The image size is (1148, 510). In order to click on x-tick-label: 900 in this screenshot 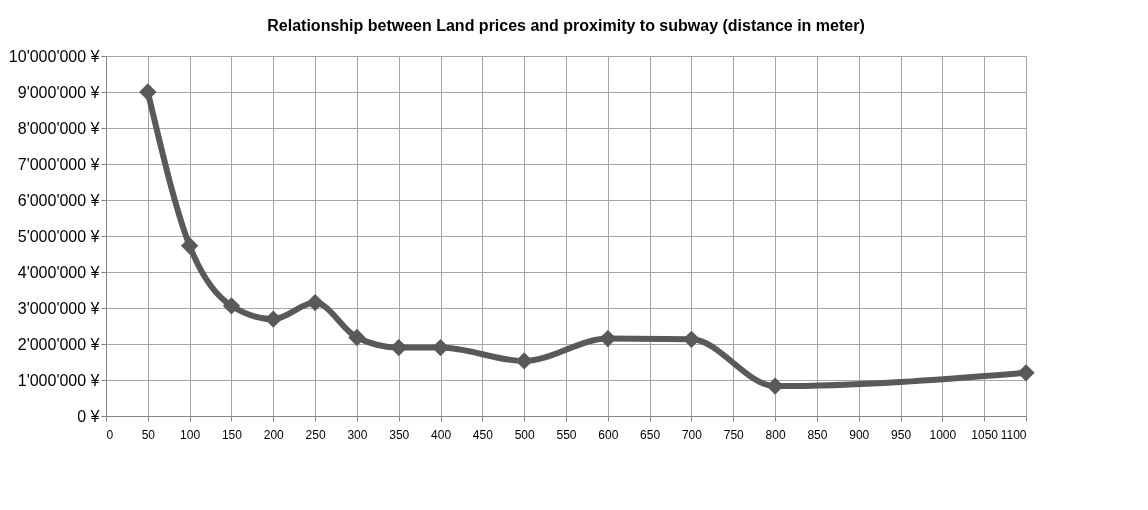, I will do `click(859, 434)`.